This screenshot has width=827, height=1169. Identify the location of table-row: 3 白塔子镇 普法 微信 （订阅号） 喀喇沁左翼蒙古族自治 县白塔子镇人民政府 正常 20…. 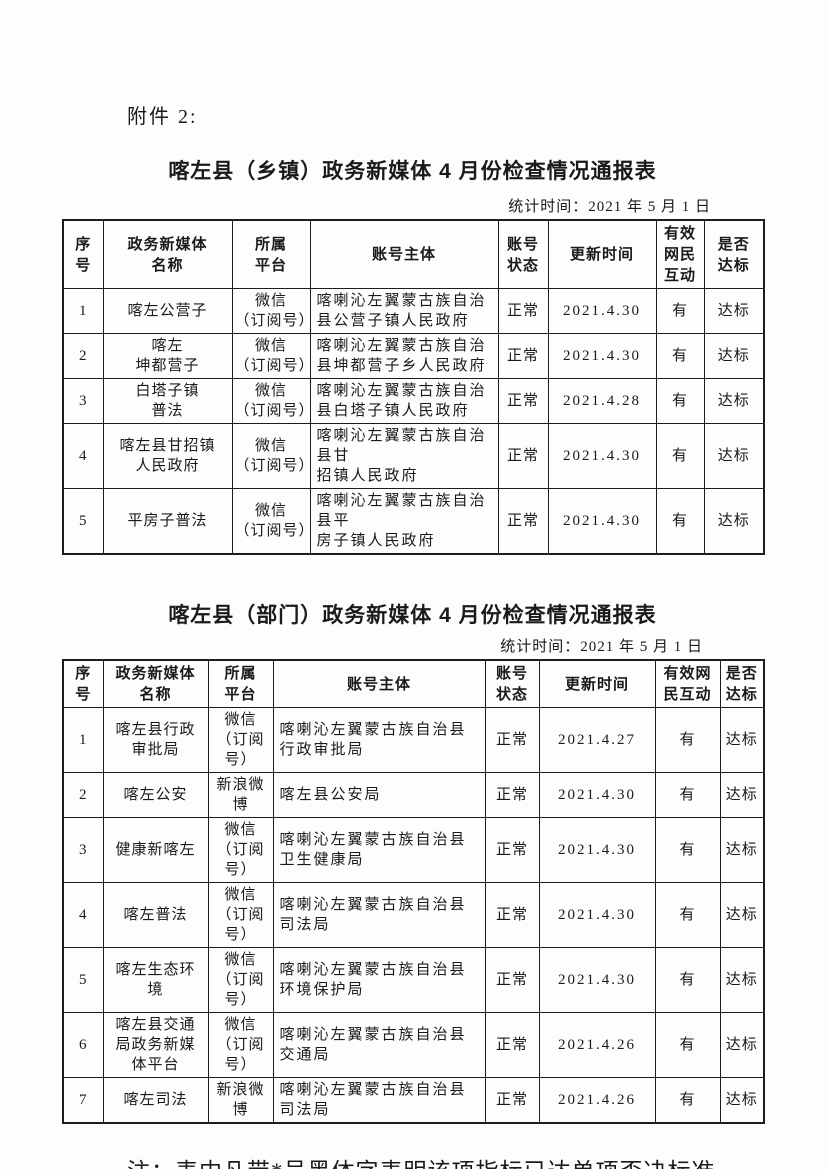
(413, 401).